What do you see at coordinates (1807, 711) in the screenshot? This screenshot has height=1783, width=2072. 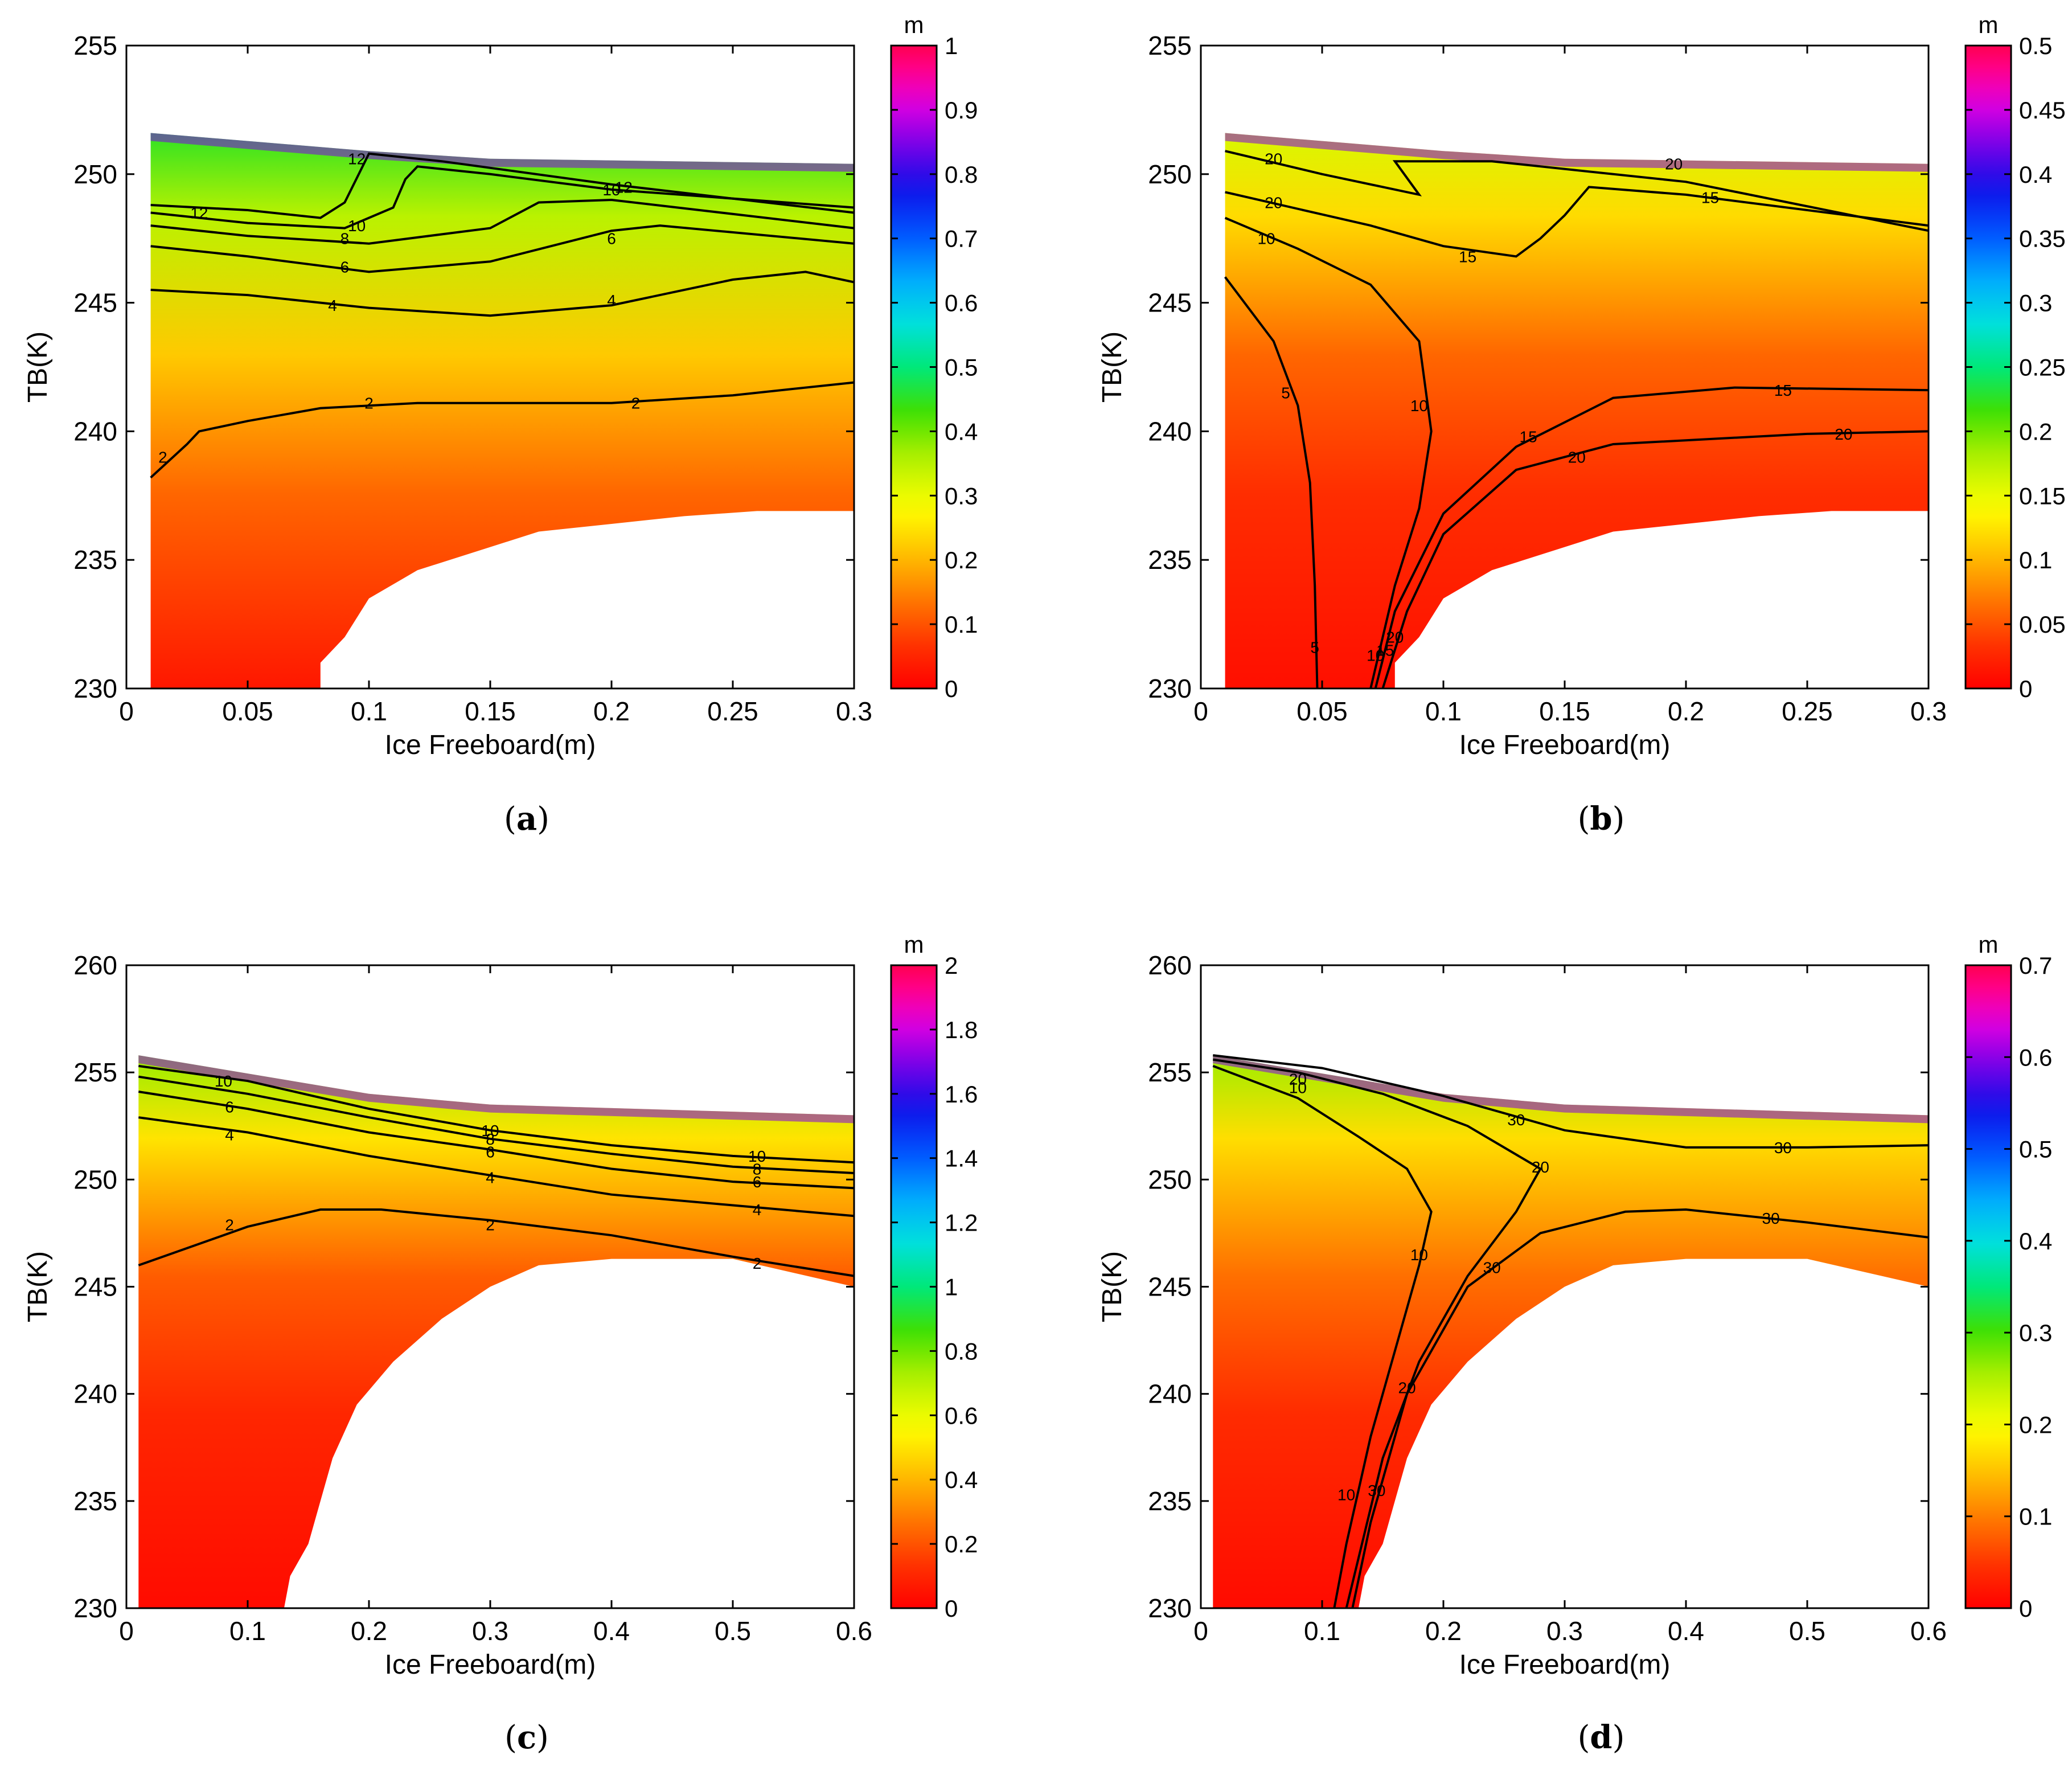 I see `x-tick-label: 0.25` at bounding box center [1807, 711].